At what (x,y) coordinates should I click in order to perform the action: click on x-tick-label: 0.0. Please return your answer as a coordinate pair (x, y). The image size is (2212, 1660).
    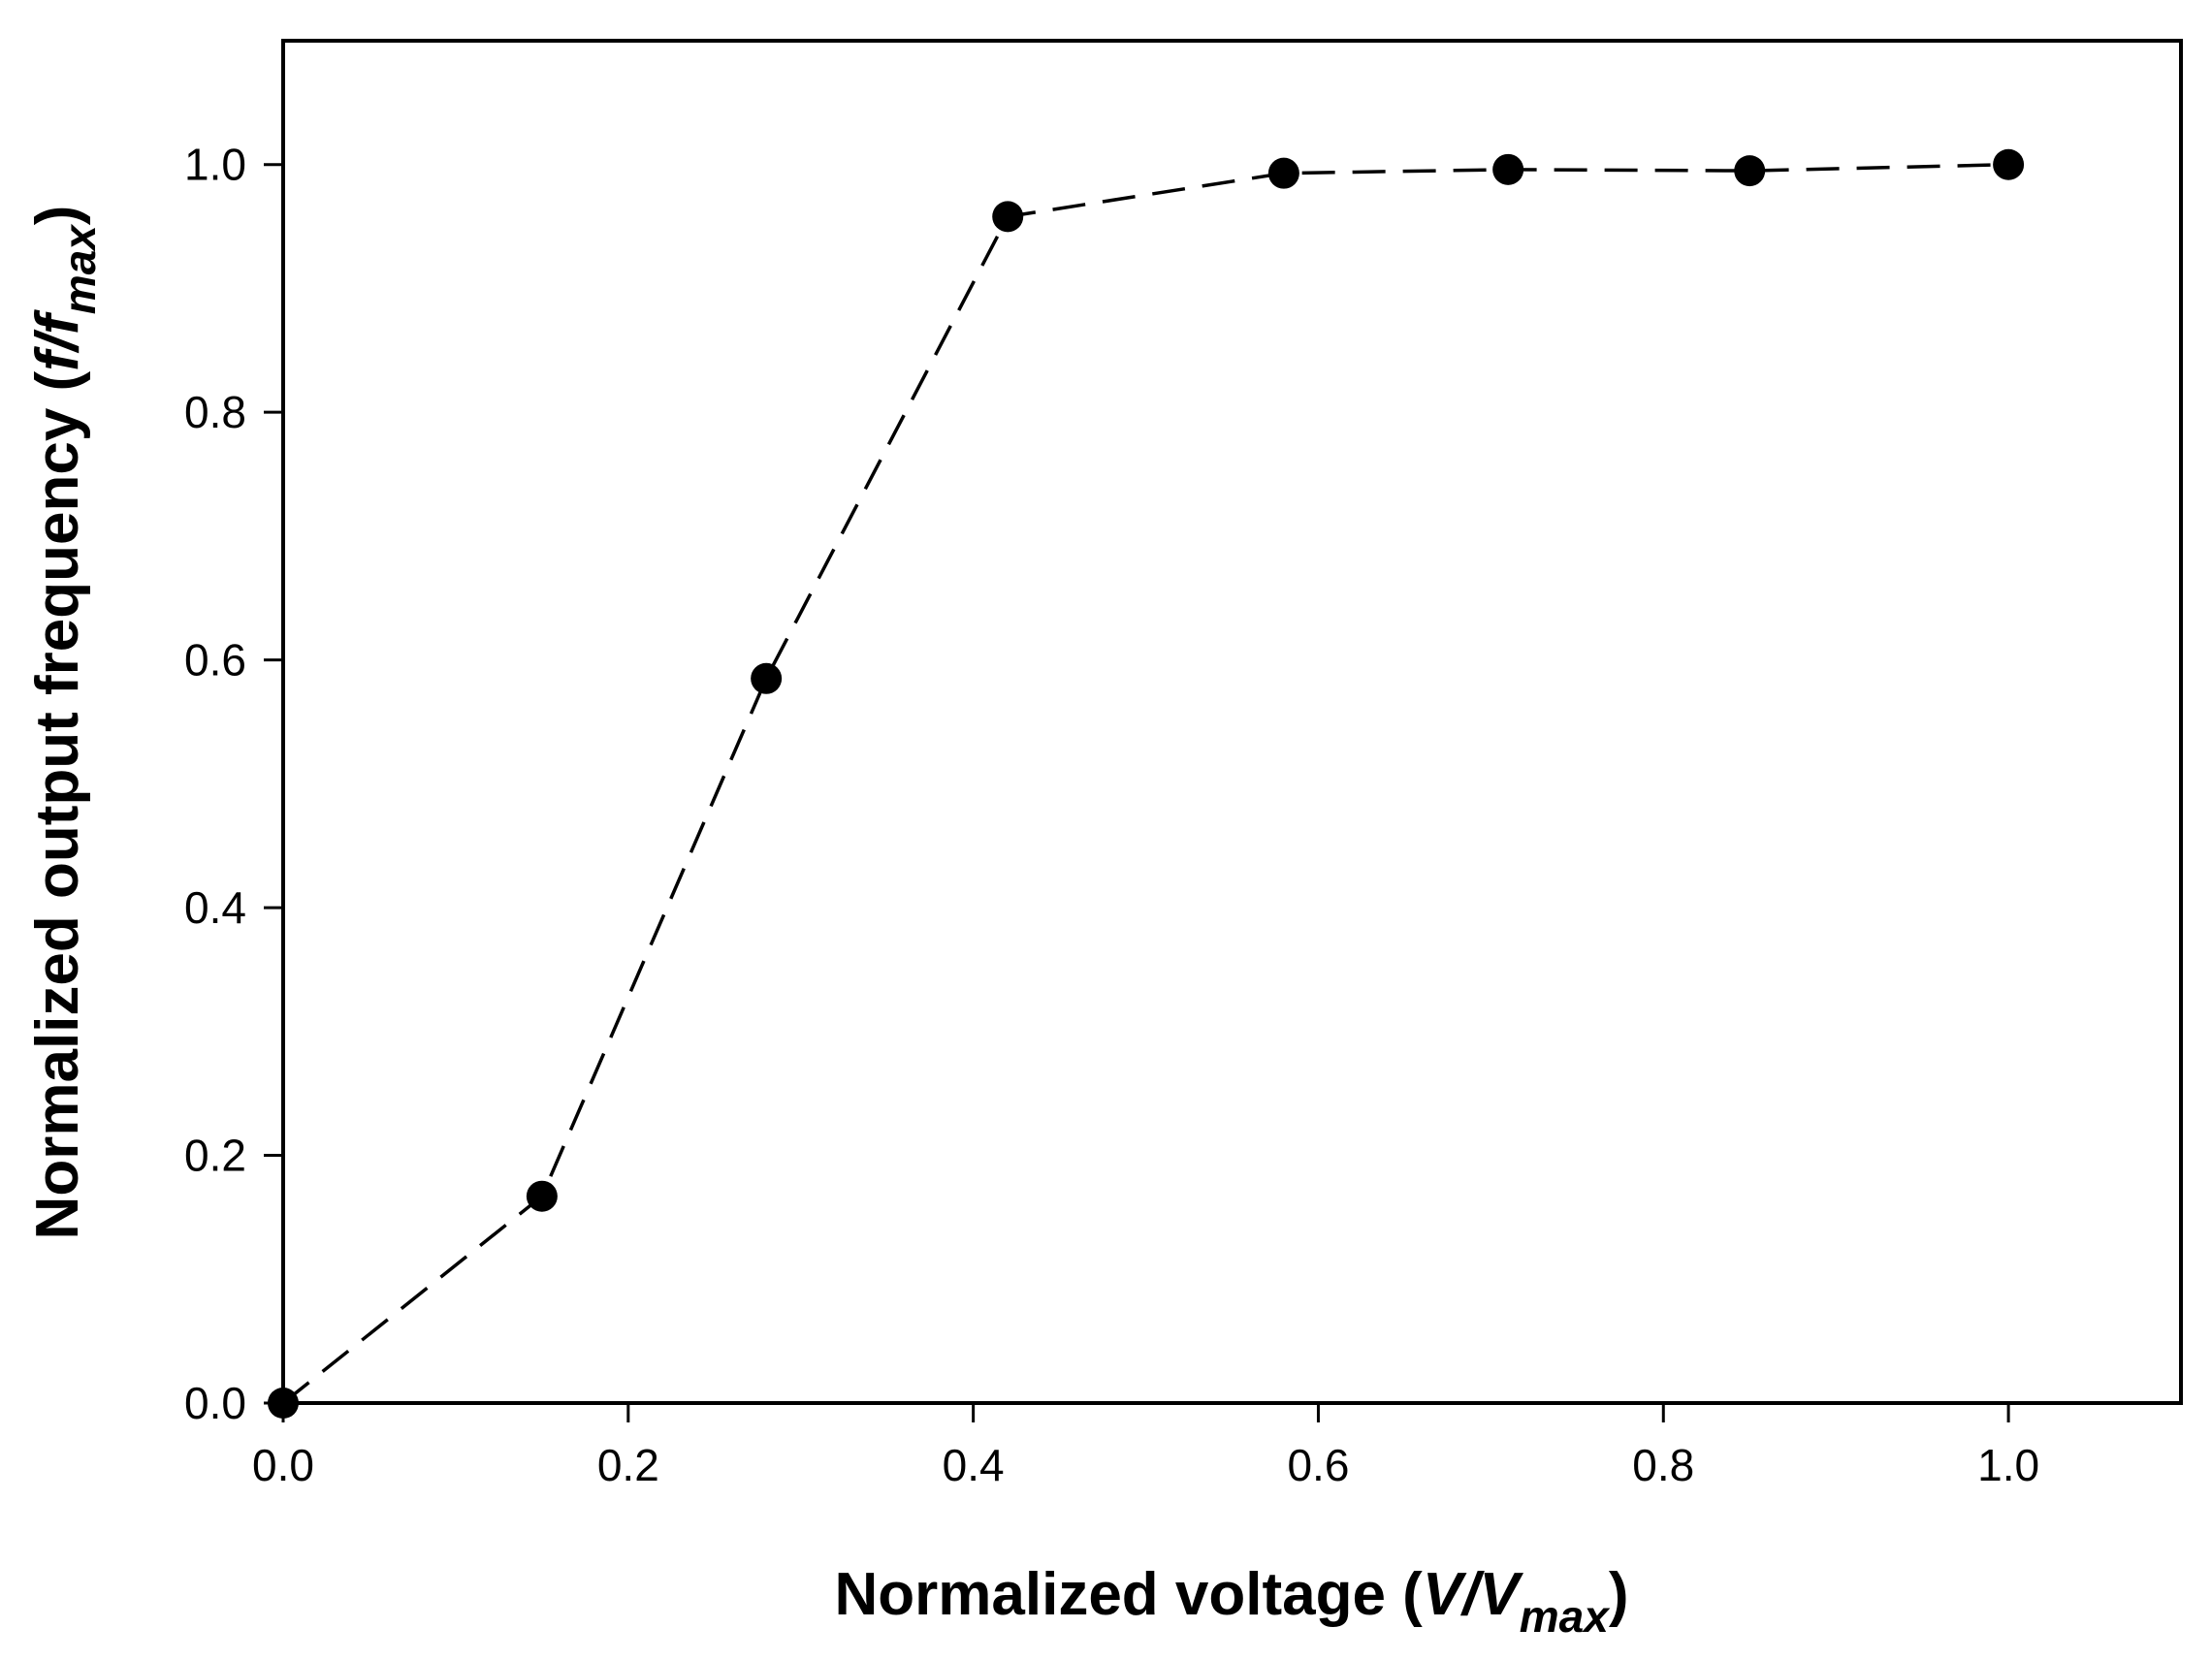
    Looking at the image, I should click on (283, 1465).